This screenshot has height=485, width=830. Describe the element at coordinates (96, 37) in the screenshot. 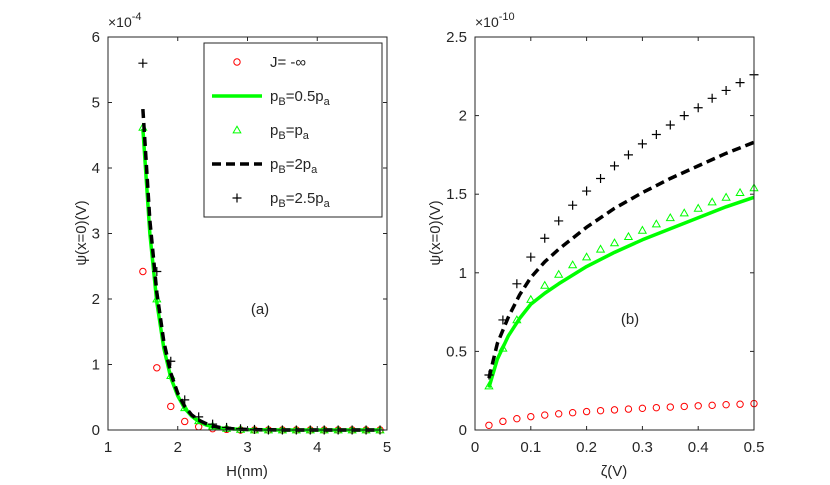

I see `panel-a-y-tick-label: 6` at that location.